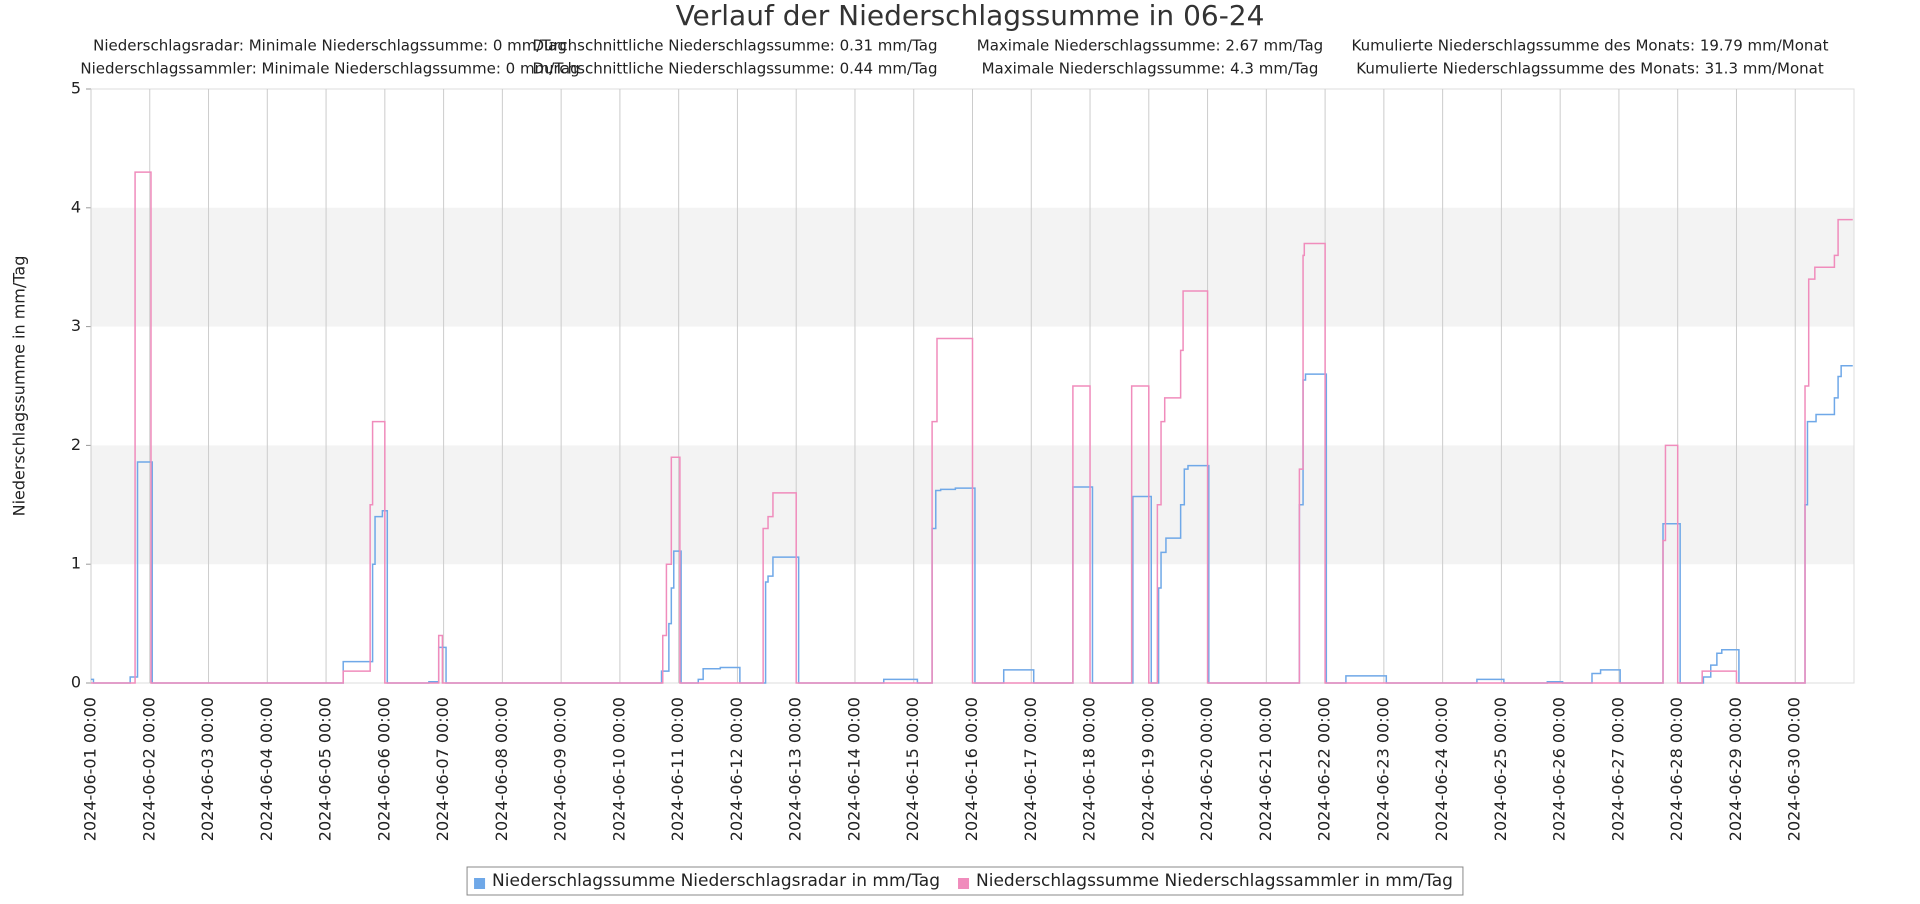 The height and width of the screenshot is (904, 1920). I want to click on x-tick-label: 2024-06-22 00:00, so click(1324, 769).